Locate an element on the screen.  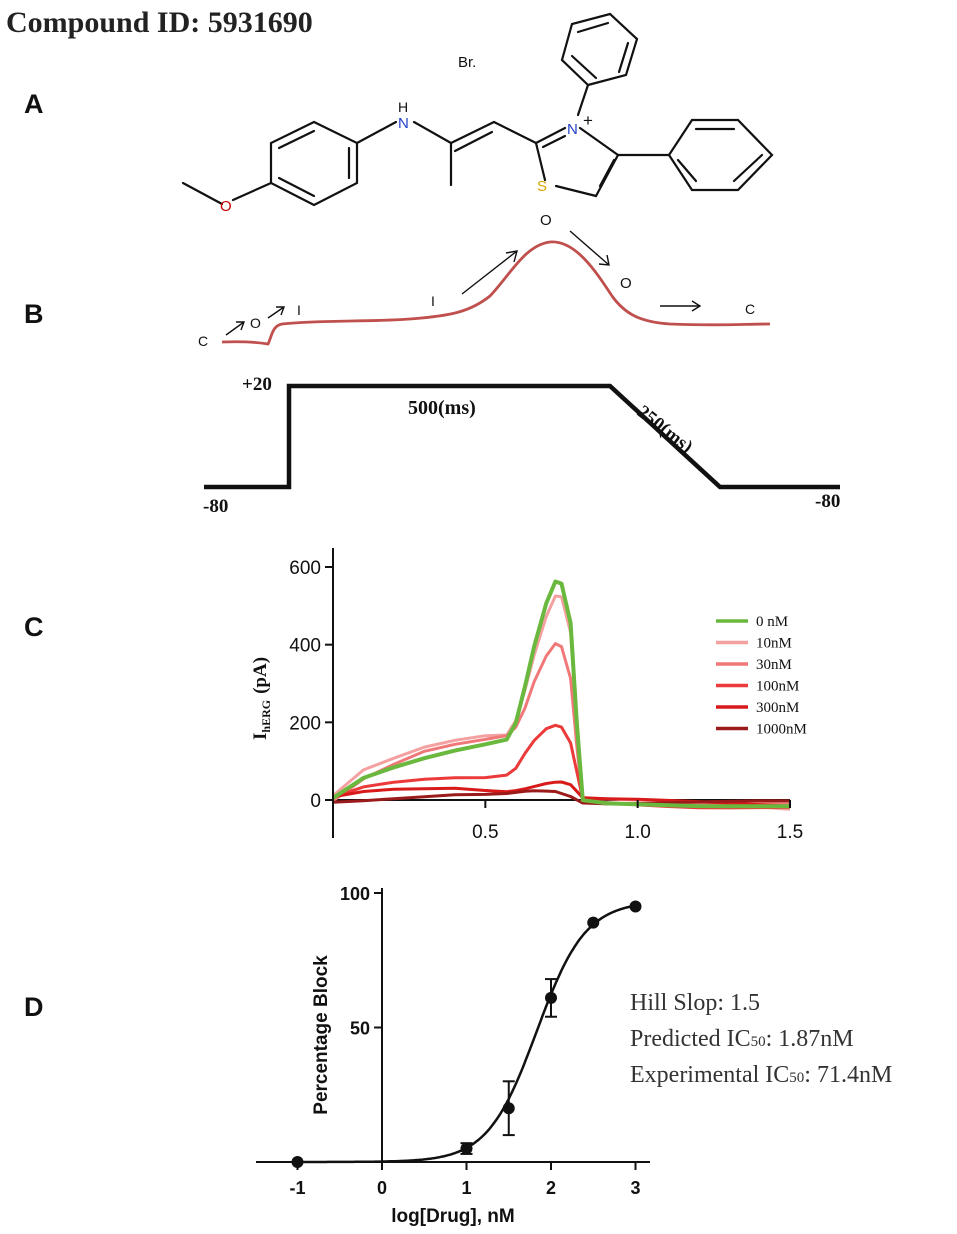
step-label: +20 is located at coordinates (257, 384).